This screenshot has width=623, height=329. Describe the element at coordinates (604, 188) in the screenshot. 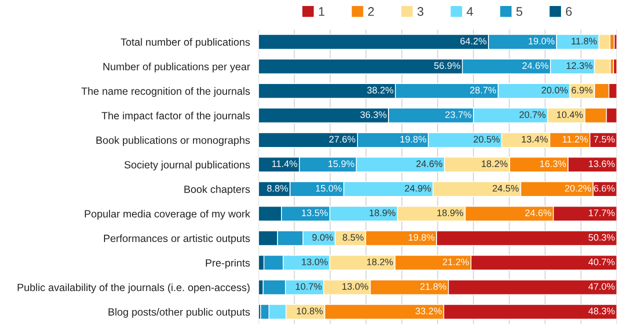

I see `data-label: 6.6%` at that location.